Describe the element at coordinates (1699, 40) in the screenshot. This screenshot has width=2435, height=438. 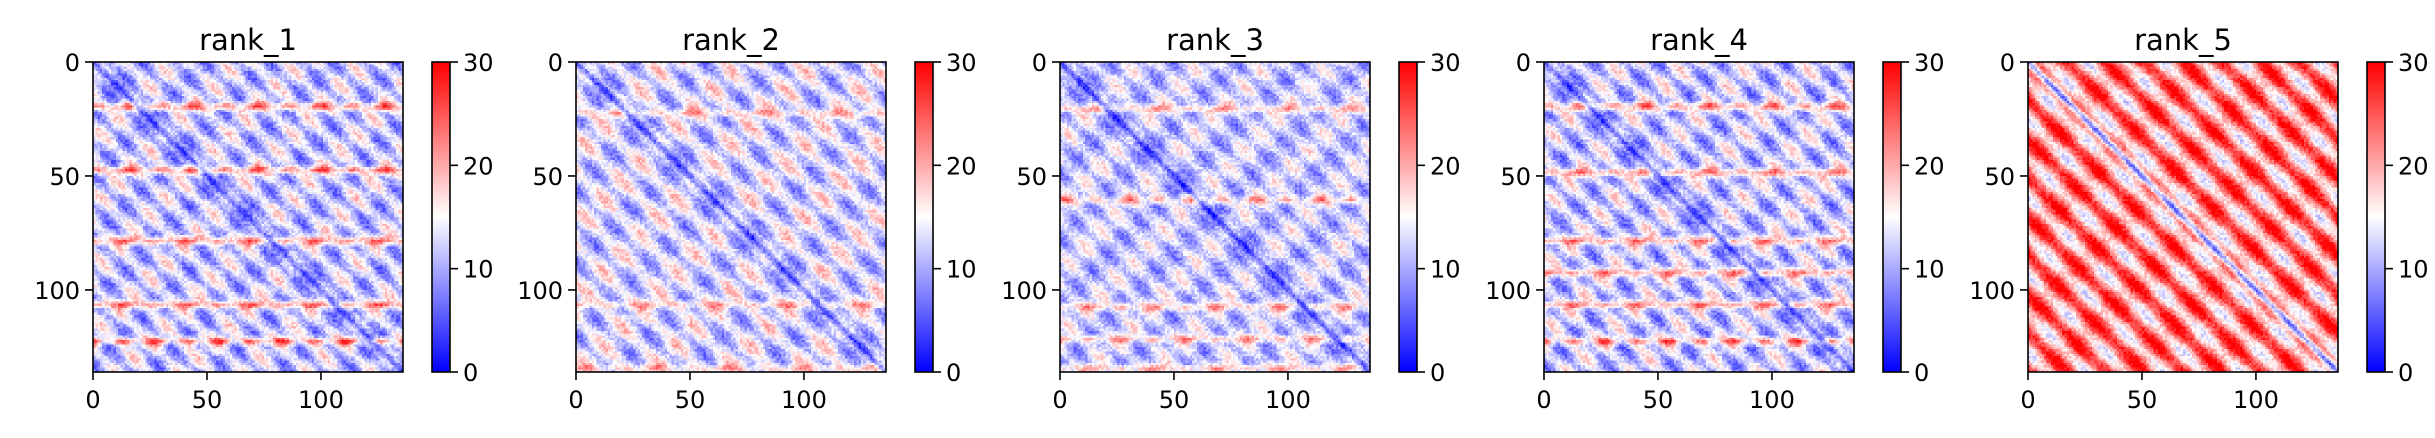
I see `panel-title: rank_4` at that location.